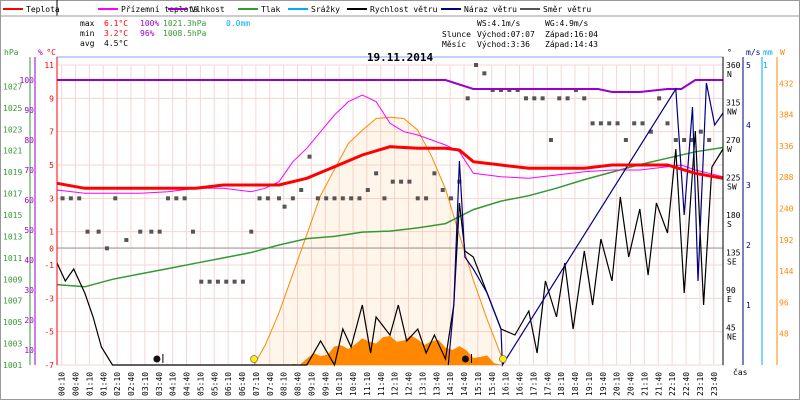 The width and height of the screenshot is (800, 400). Describe the element at coordinates (753, 52) in the screenshot. I see `axis-header-ms: m/s` at that location.